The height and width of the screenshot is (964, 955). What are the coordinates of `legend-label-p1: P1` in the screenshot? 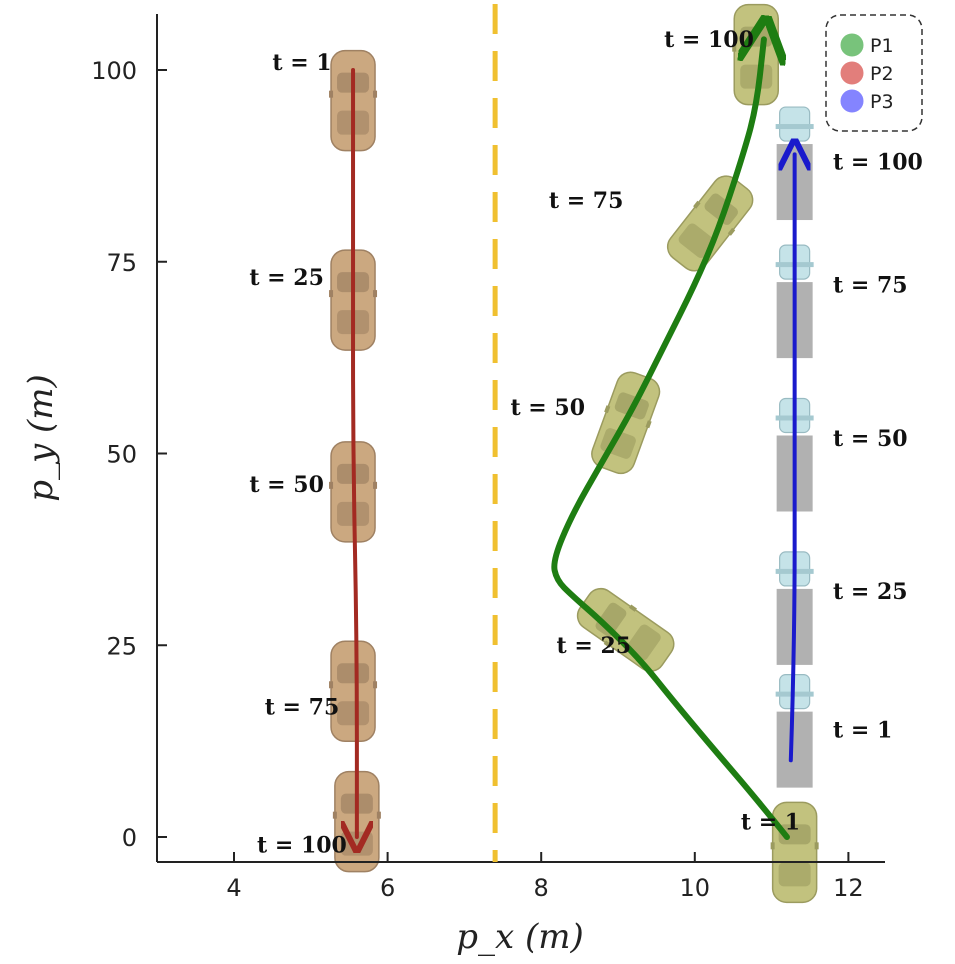 It's located at (882, 46).